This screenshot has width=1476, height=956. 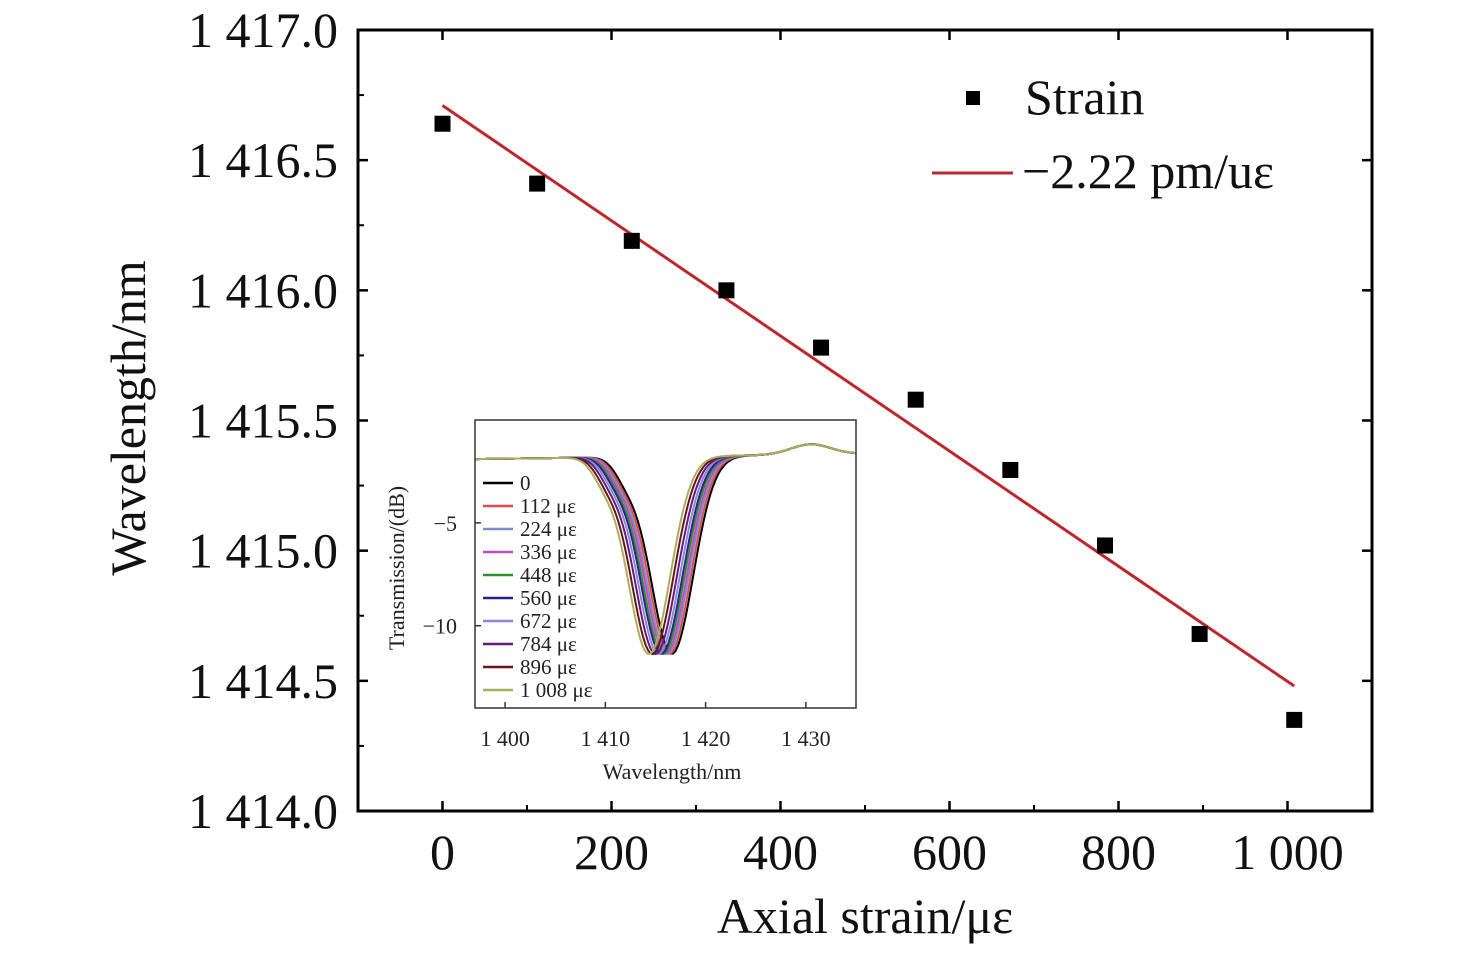 What do you see at coordinates (666, 549) in the screenshot?
I see `inset-curve` at bounding box center [666, 549].